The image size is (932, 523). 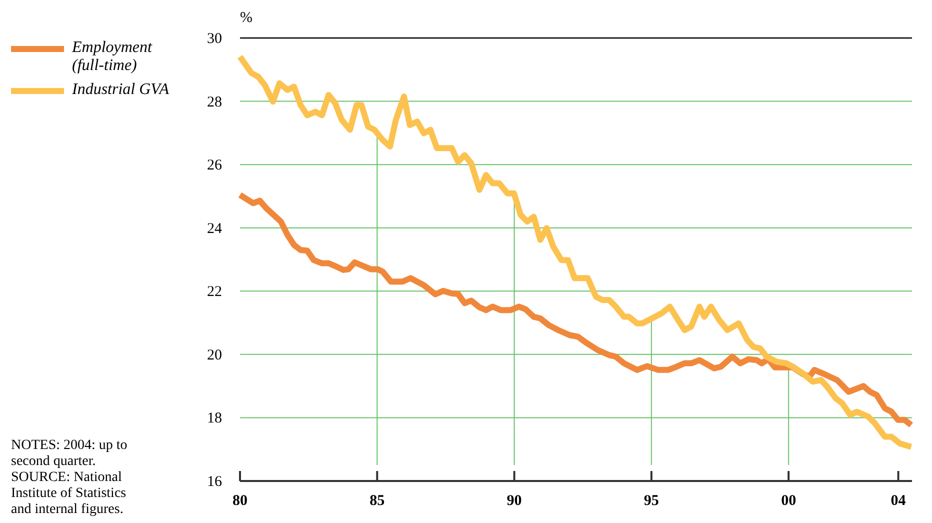 I want to click on x-tick-label: 95, so click(x=651, y=501).